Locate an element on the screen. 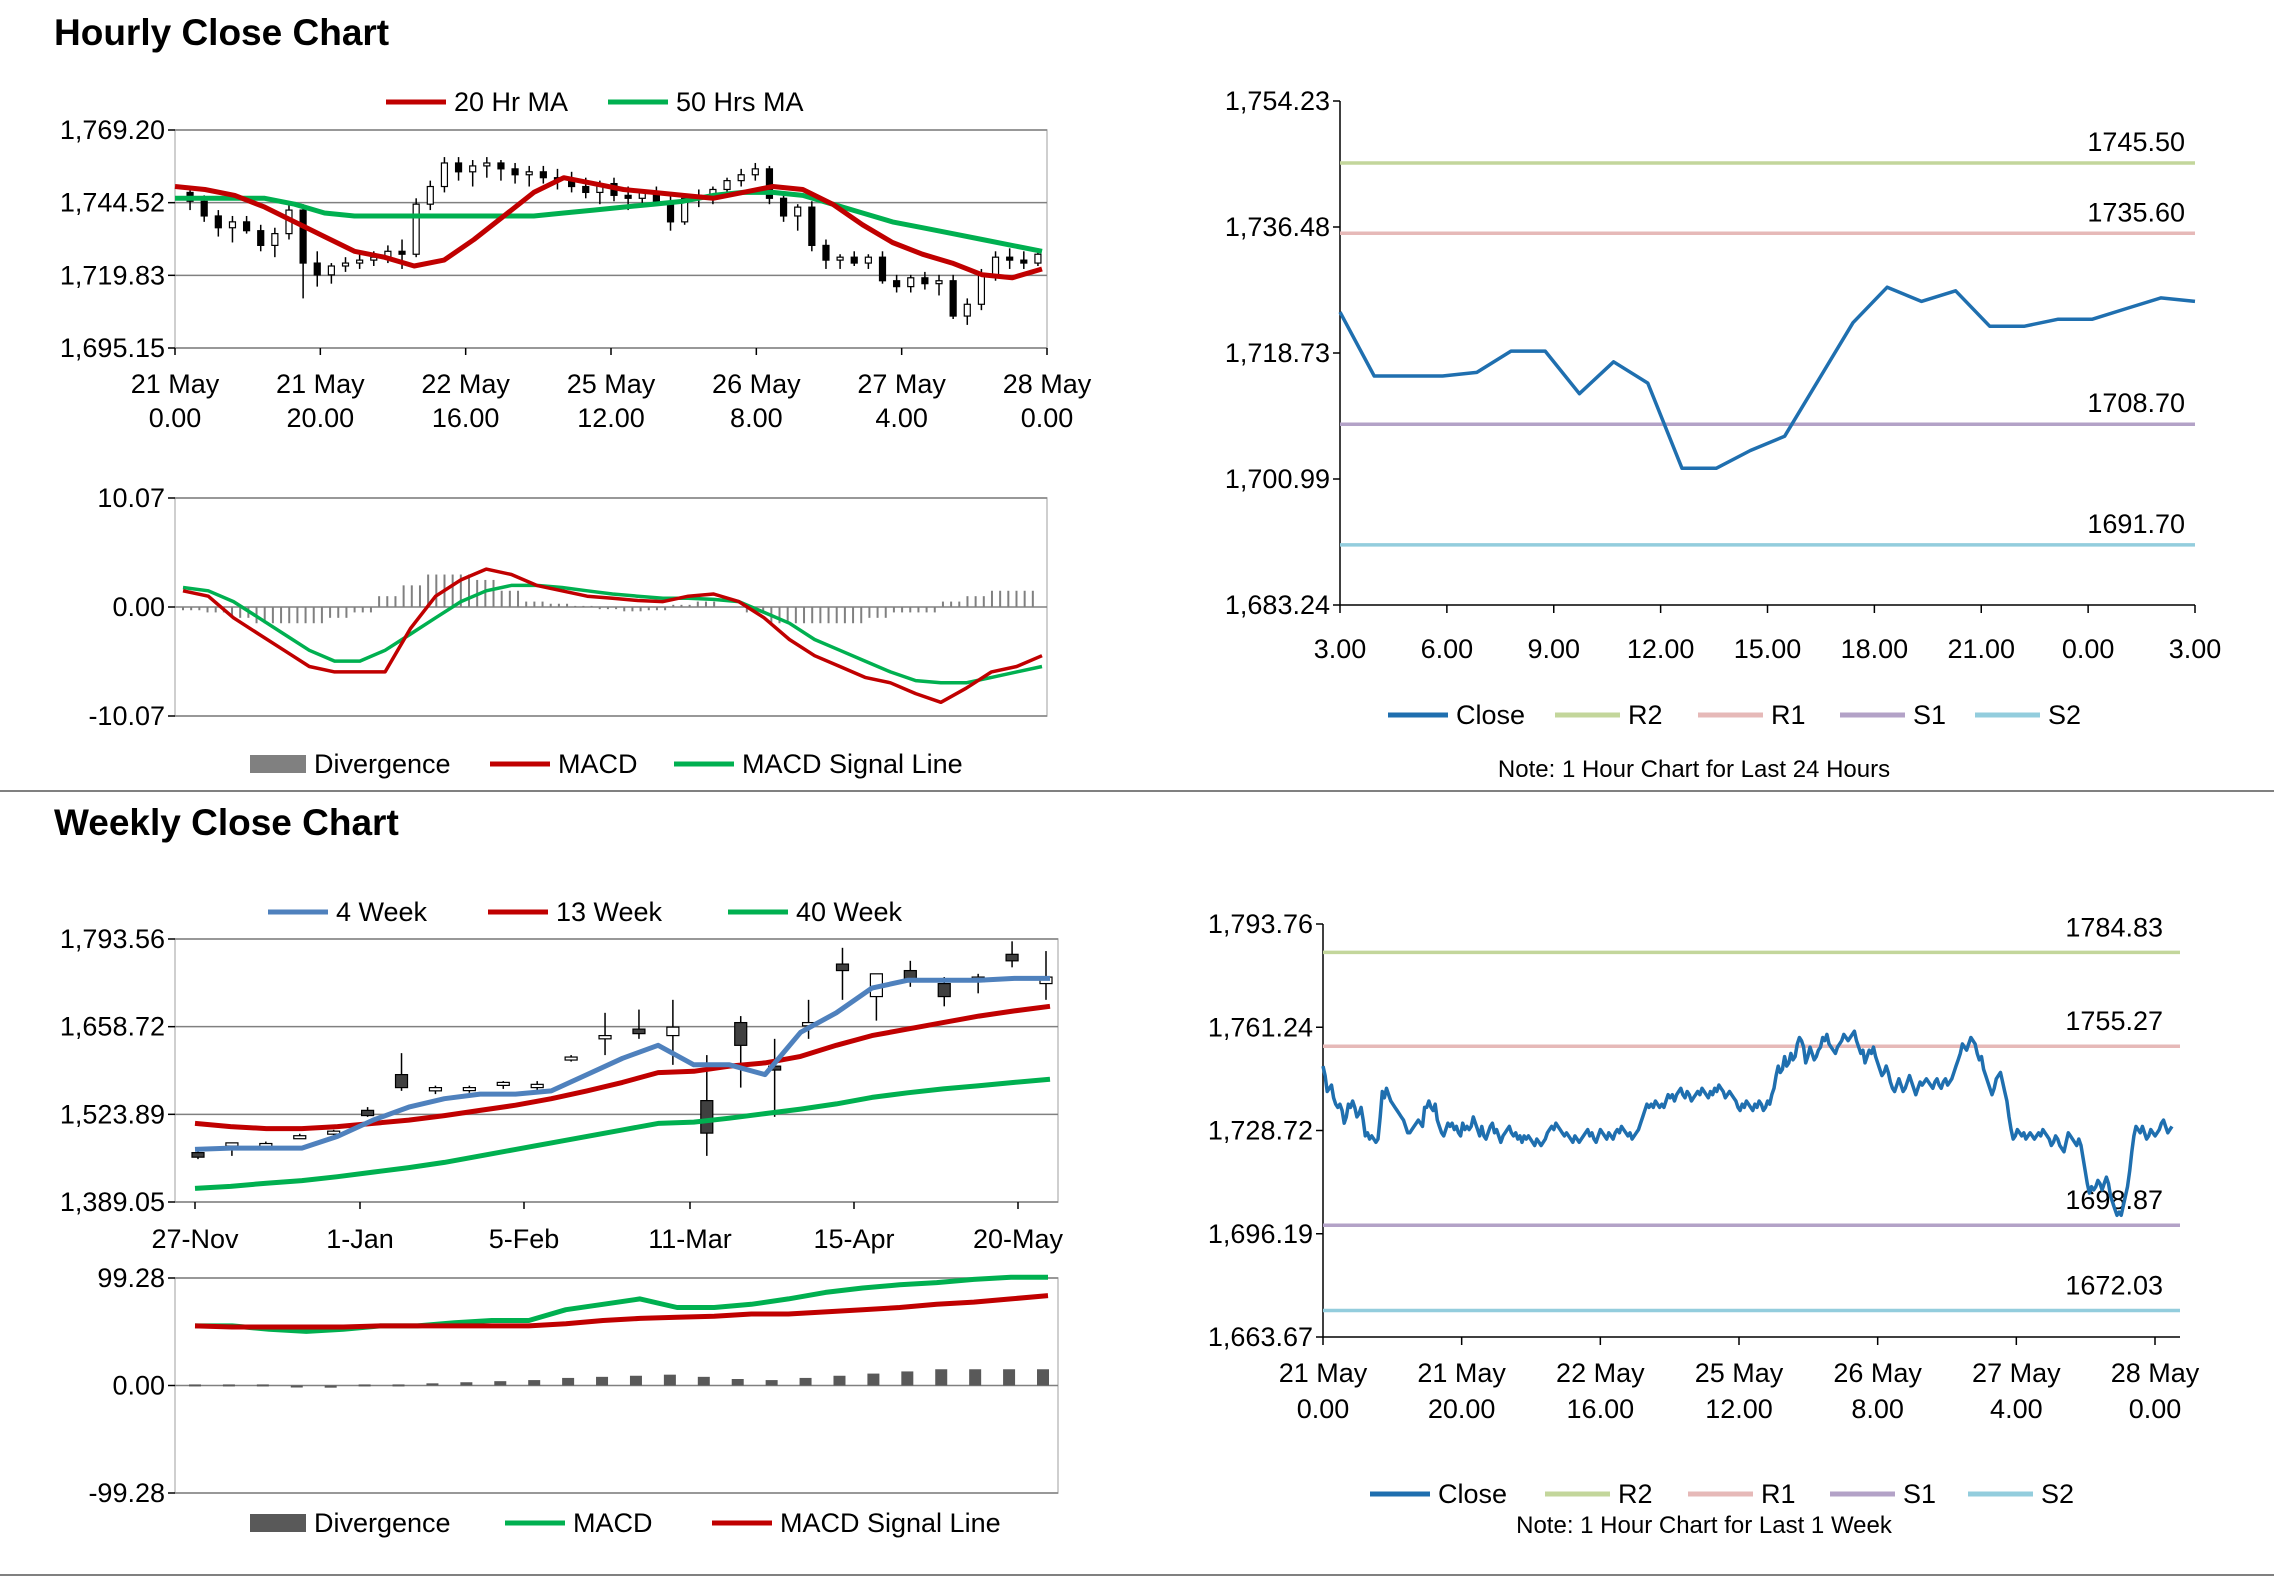  close1w-xtick-date-2: 22 May is located at coordinates (1600, 1373).